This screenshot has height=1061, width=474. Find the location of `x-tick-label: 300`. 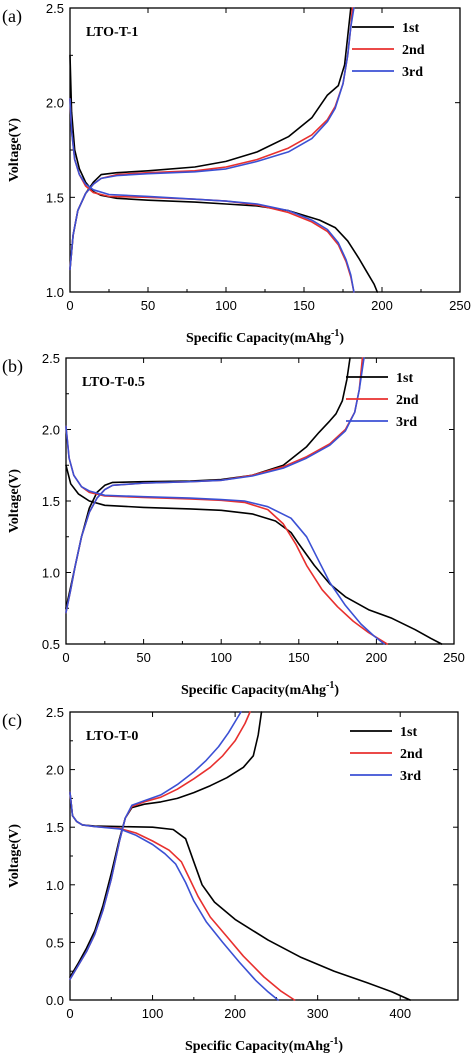

x-tick-label: 300 is located at coordinates (318, 1013).